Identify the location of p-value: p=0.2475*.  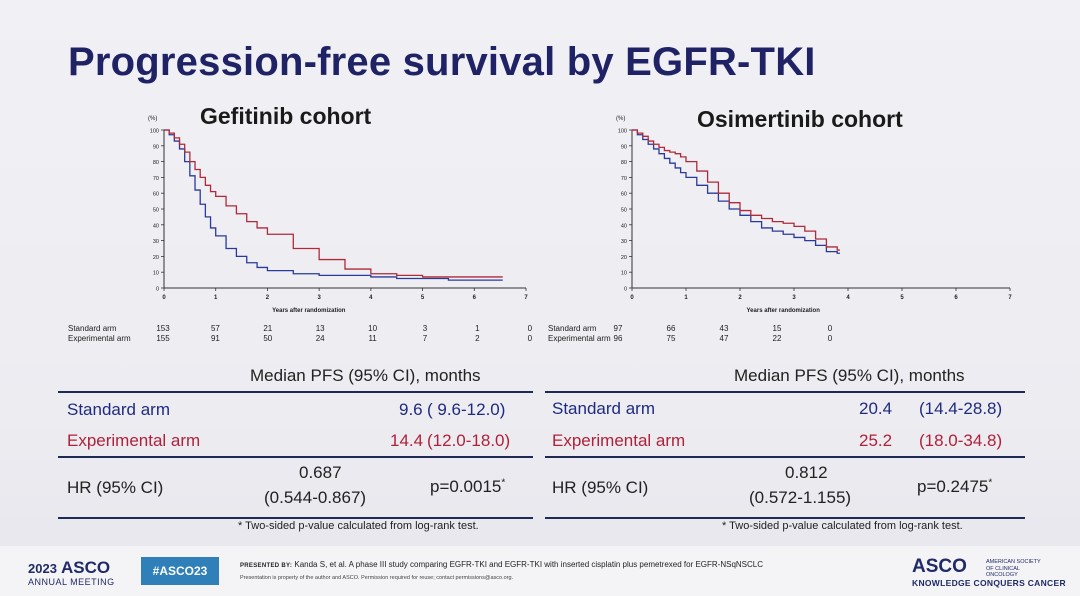
(955, 486).